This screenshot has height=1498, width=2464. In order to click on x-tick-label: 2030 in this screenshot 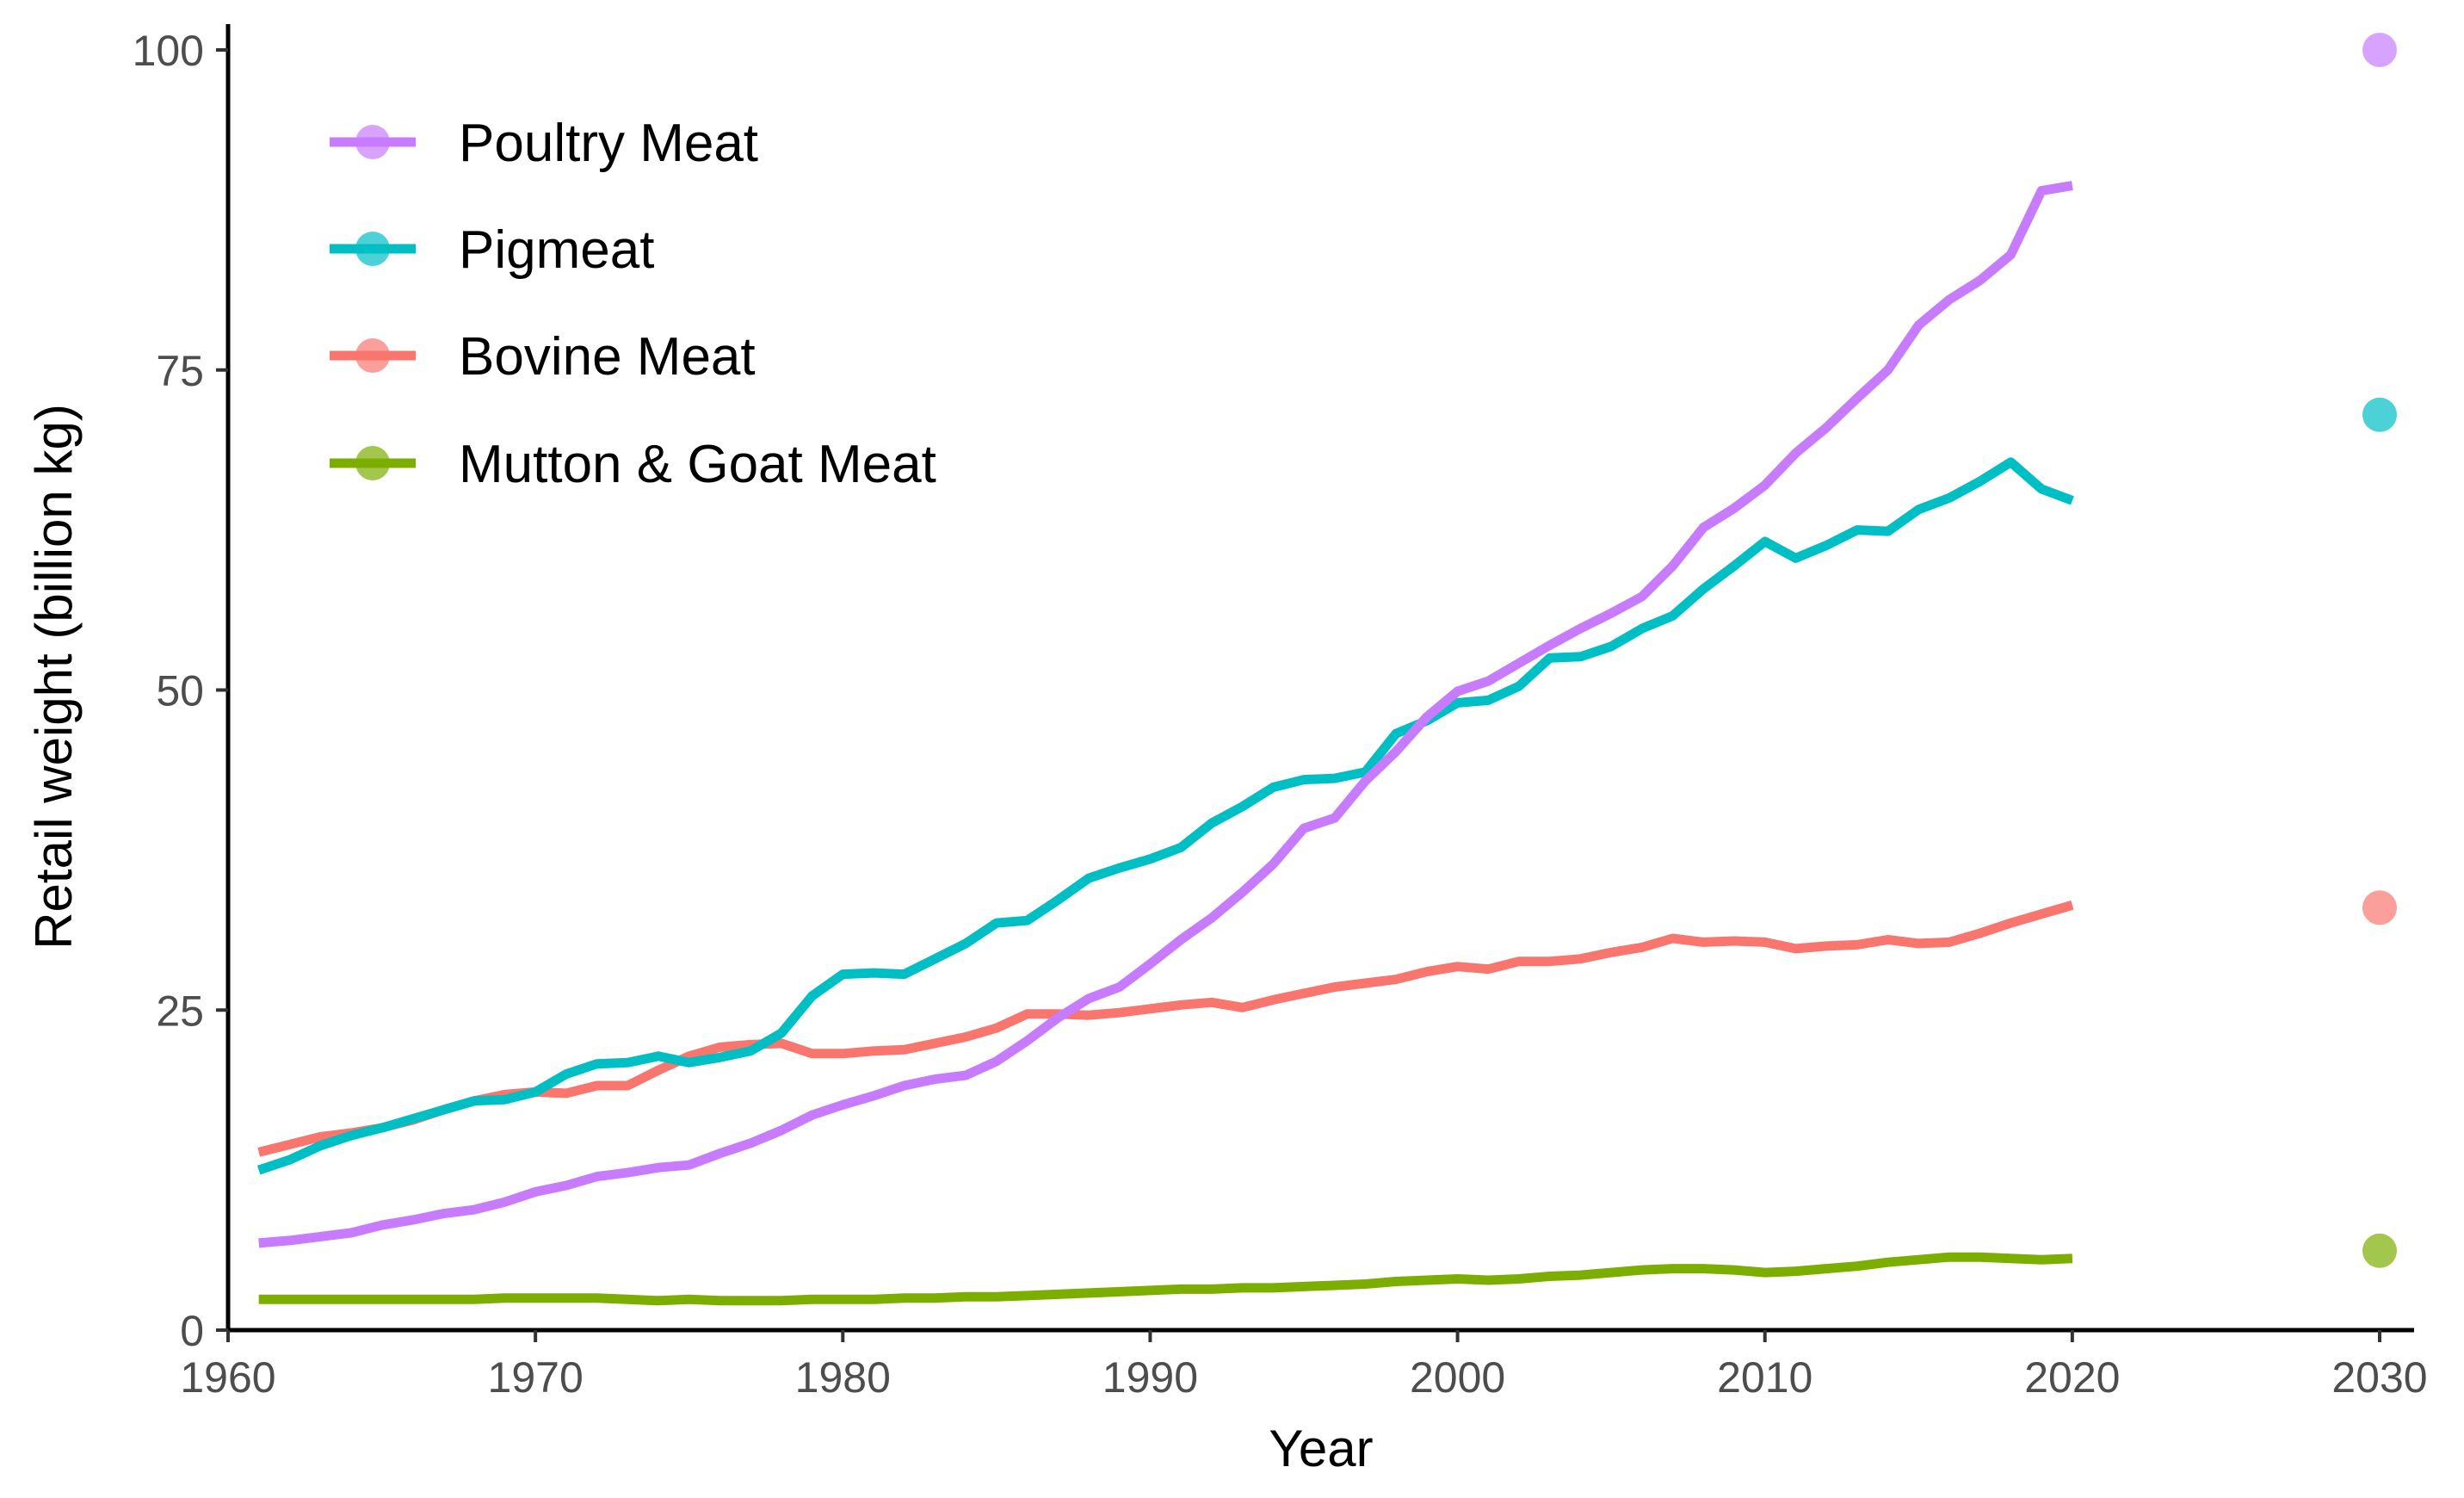, I will do `click(2379, 1377)`.